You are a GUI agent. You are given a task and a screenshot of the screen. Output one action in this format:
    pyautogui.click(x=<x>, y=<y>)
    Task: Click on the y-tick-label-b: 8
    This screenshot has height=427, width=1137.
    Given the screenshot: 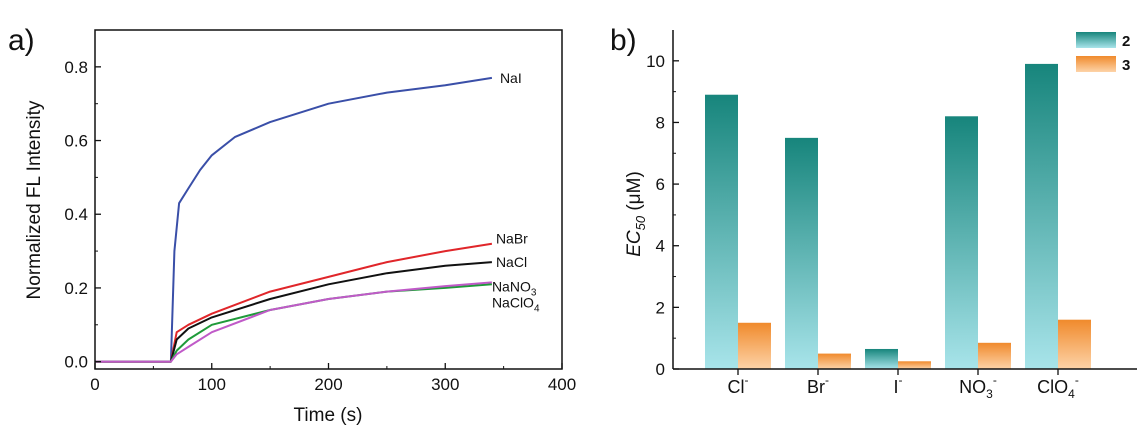 What is the action you would take?
    pyautogui.click(x=660, y=122)
    